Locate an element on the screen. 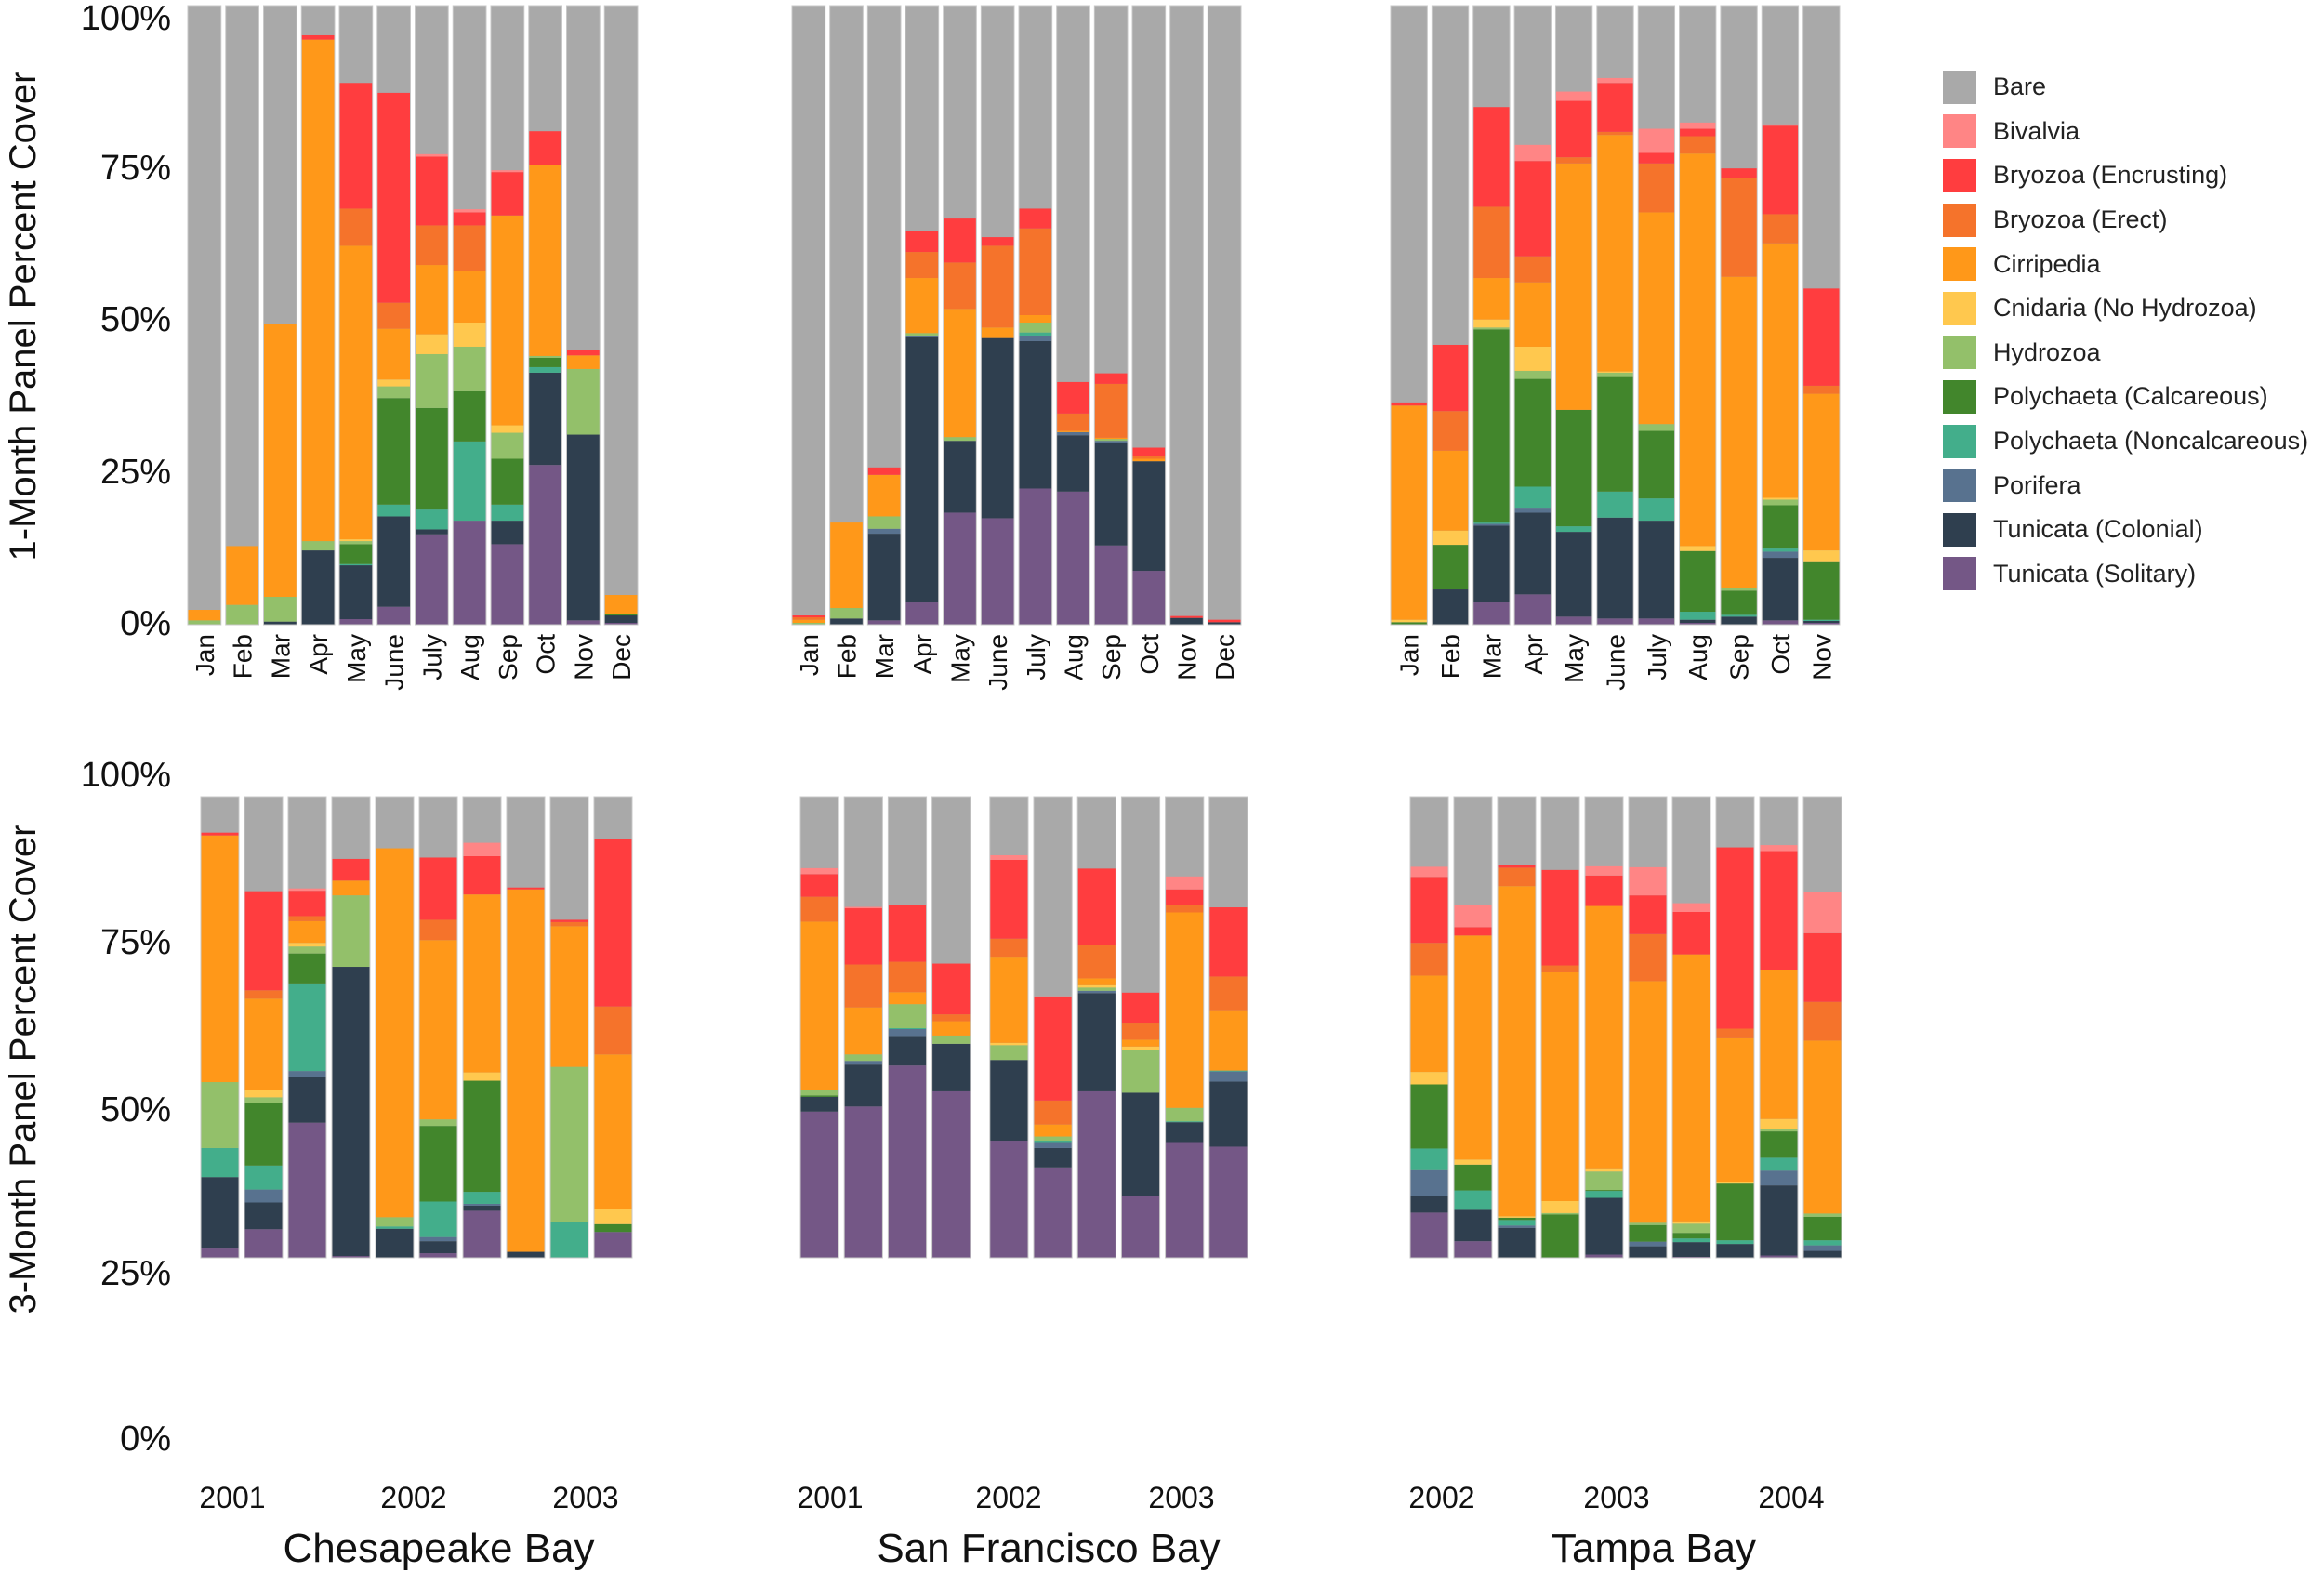 This screenshot has width=2324, height=1572. legend-item: Polychaeta (Calcareous) is located at coordinates (2125, 397).